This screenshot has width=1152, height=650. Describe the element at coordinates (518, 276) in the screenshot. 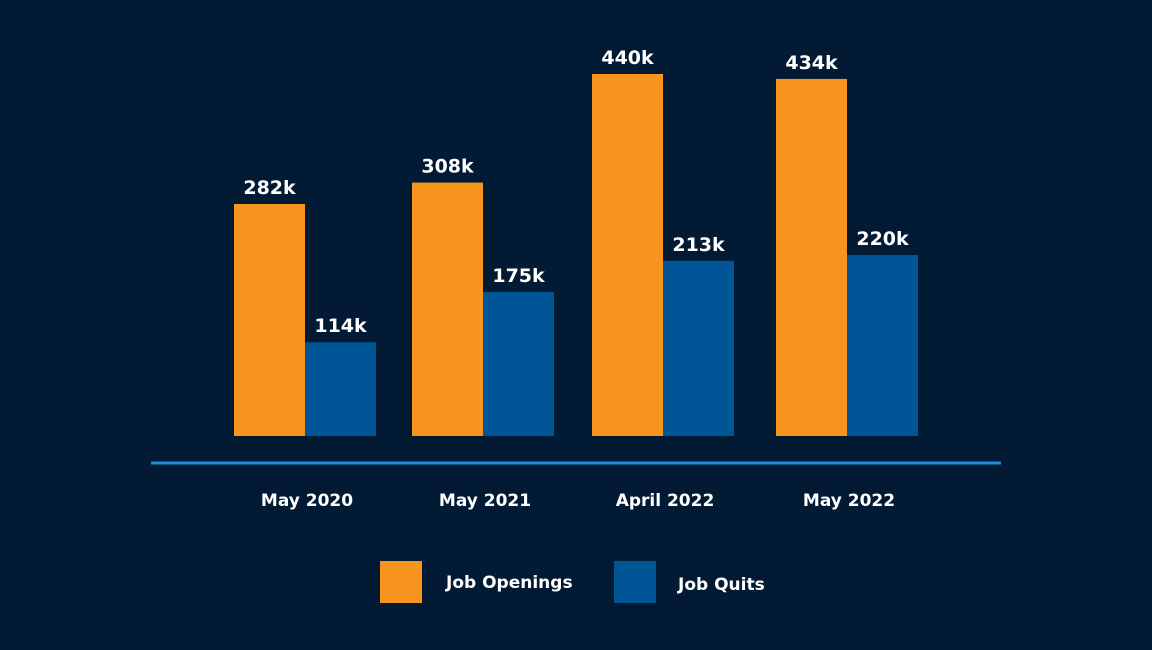

I see `data-label-job-quits: 175k` at that location.